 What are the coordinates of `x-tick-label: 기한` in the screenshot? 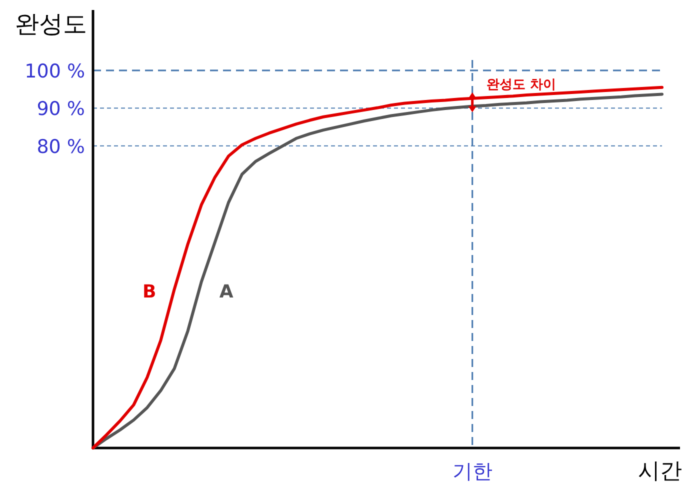 It's located at (472, 471).